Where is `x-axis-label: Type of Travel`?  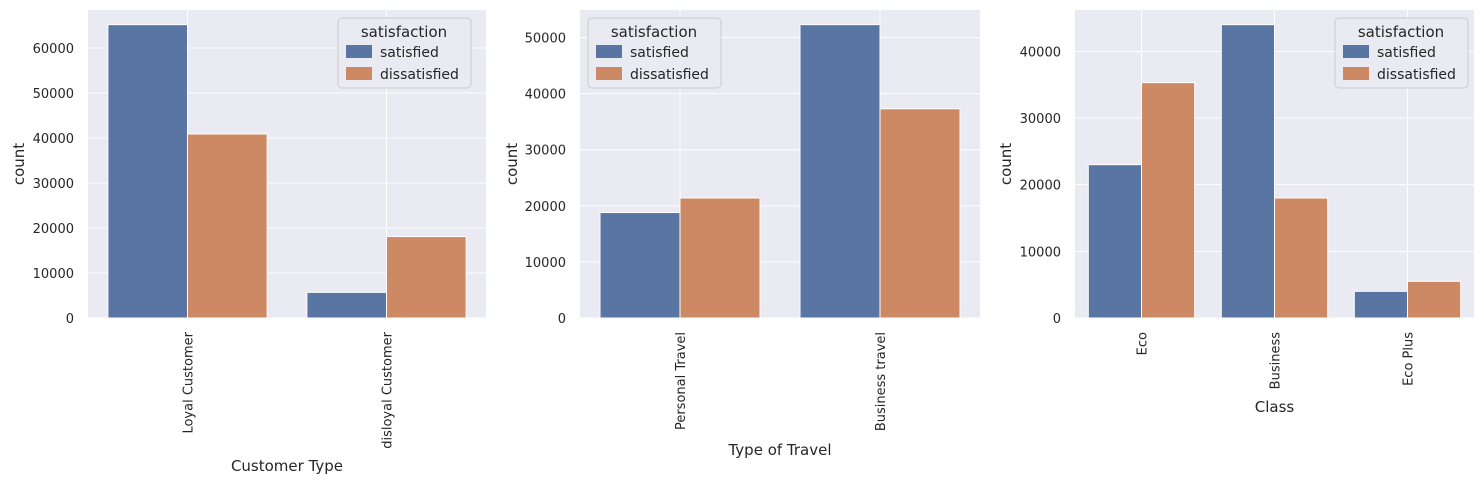 x-axis-label: Type of Travel is located at coordinates (779, 450).